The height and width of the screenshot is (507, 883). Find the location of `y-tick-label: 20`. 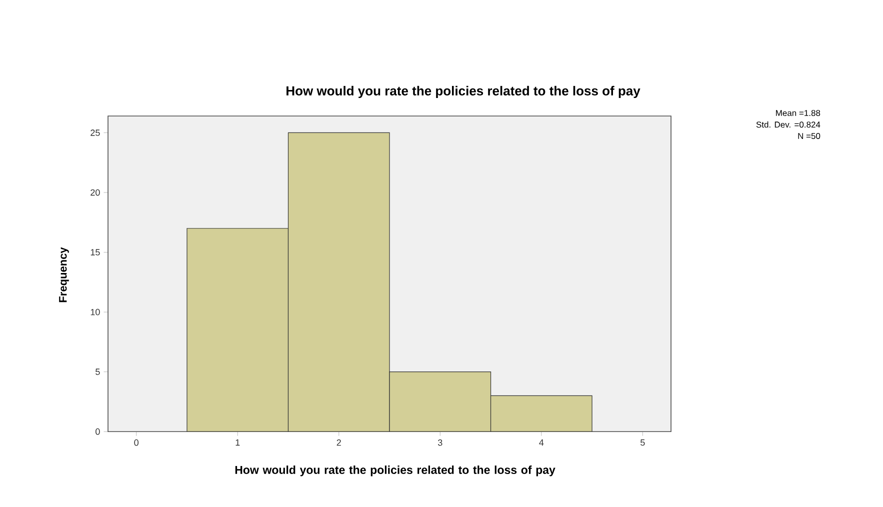

y-tick-label: 20 is located at coordinates (95, 192).